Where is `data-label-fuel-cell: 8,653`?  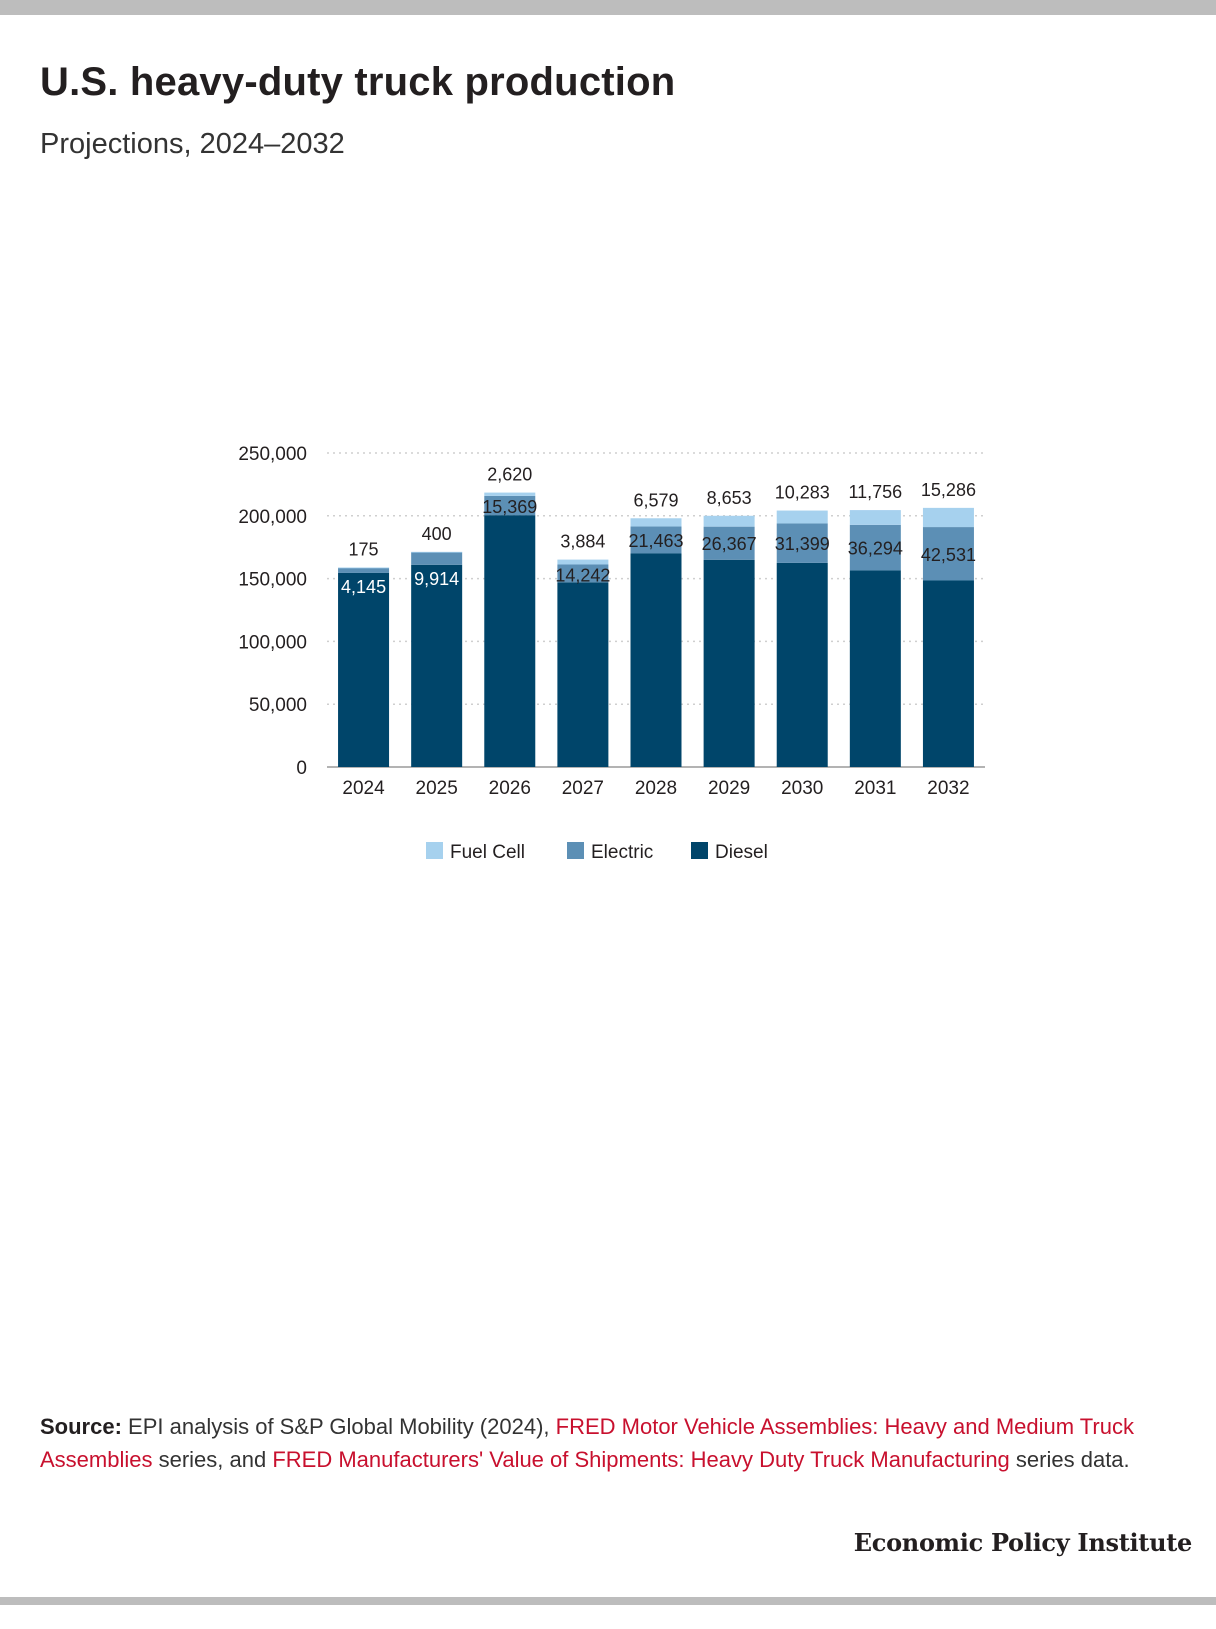 data-label-fuel-cell: 8,653 is located at coordinates (729, 498).